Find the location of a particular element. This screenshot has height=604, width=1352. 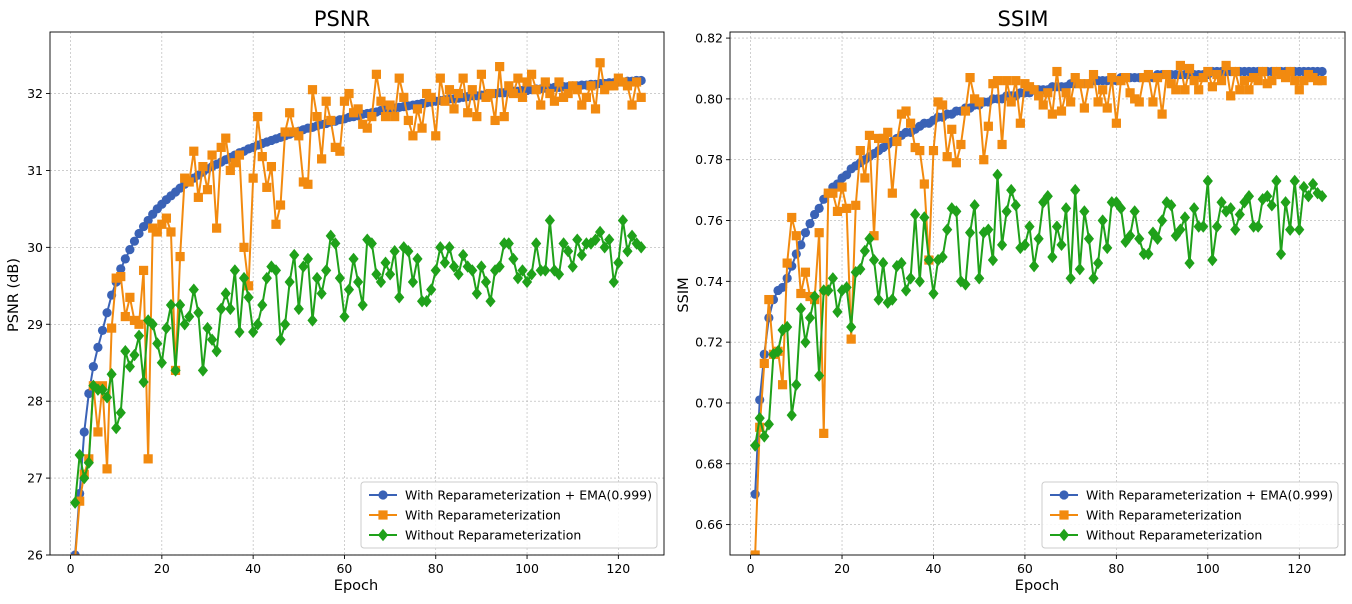

y-tick-label: 26 is located at coordinates (35, 555).